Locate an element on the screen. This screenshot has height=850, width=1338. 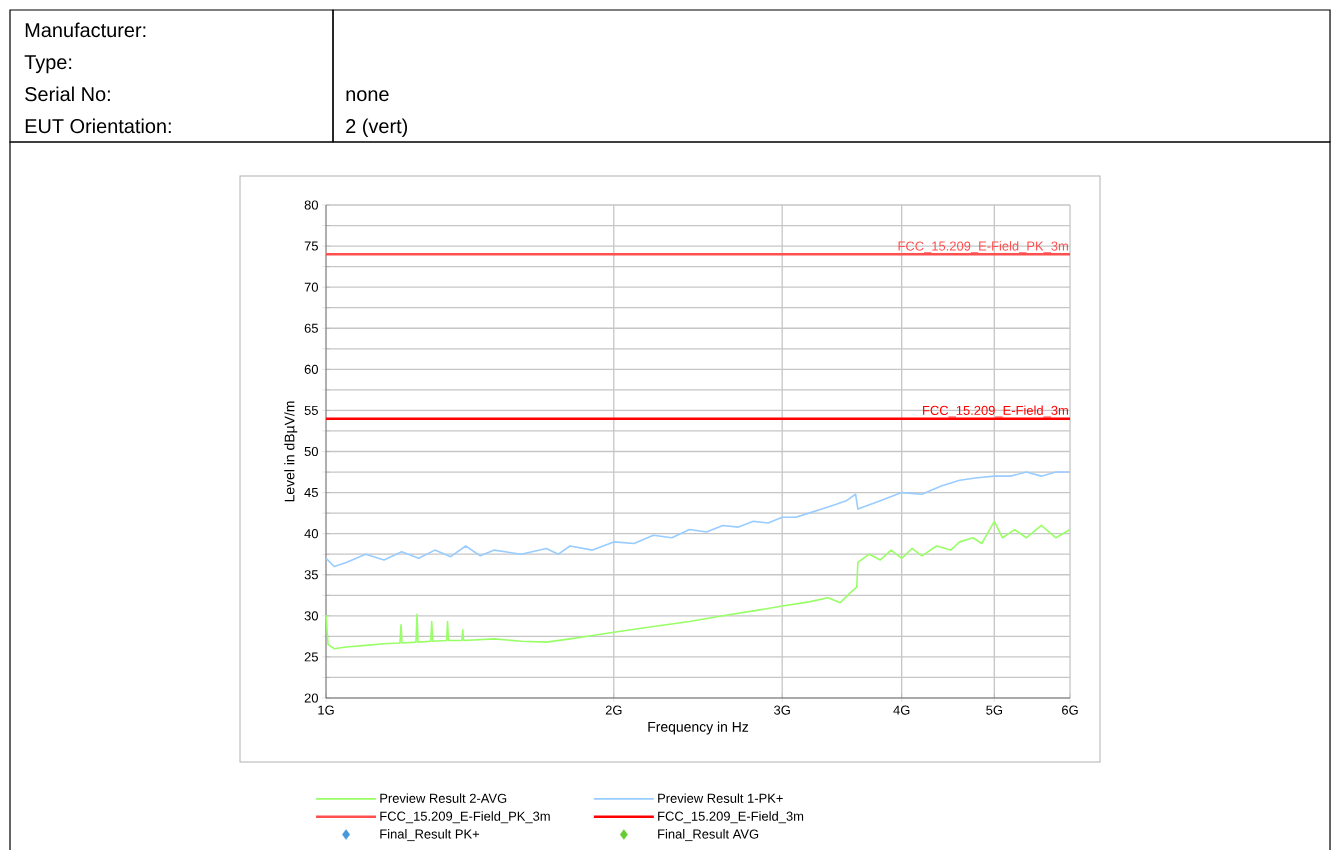
y-tick-label: 40 is located at coordinates (311, 534).